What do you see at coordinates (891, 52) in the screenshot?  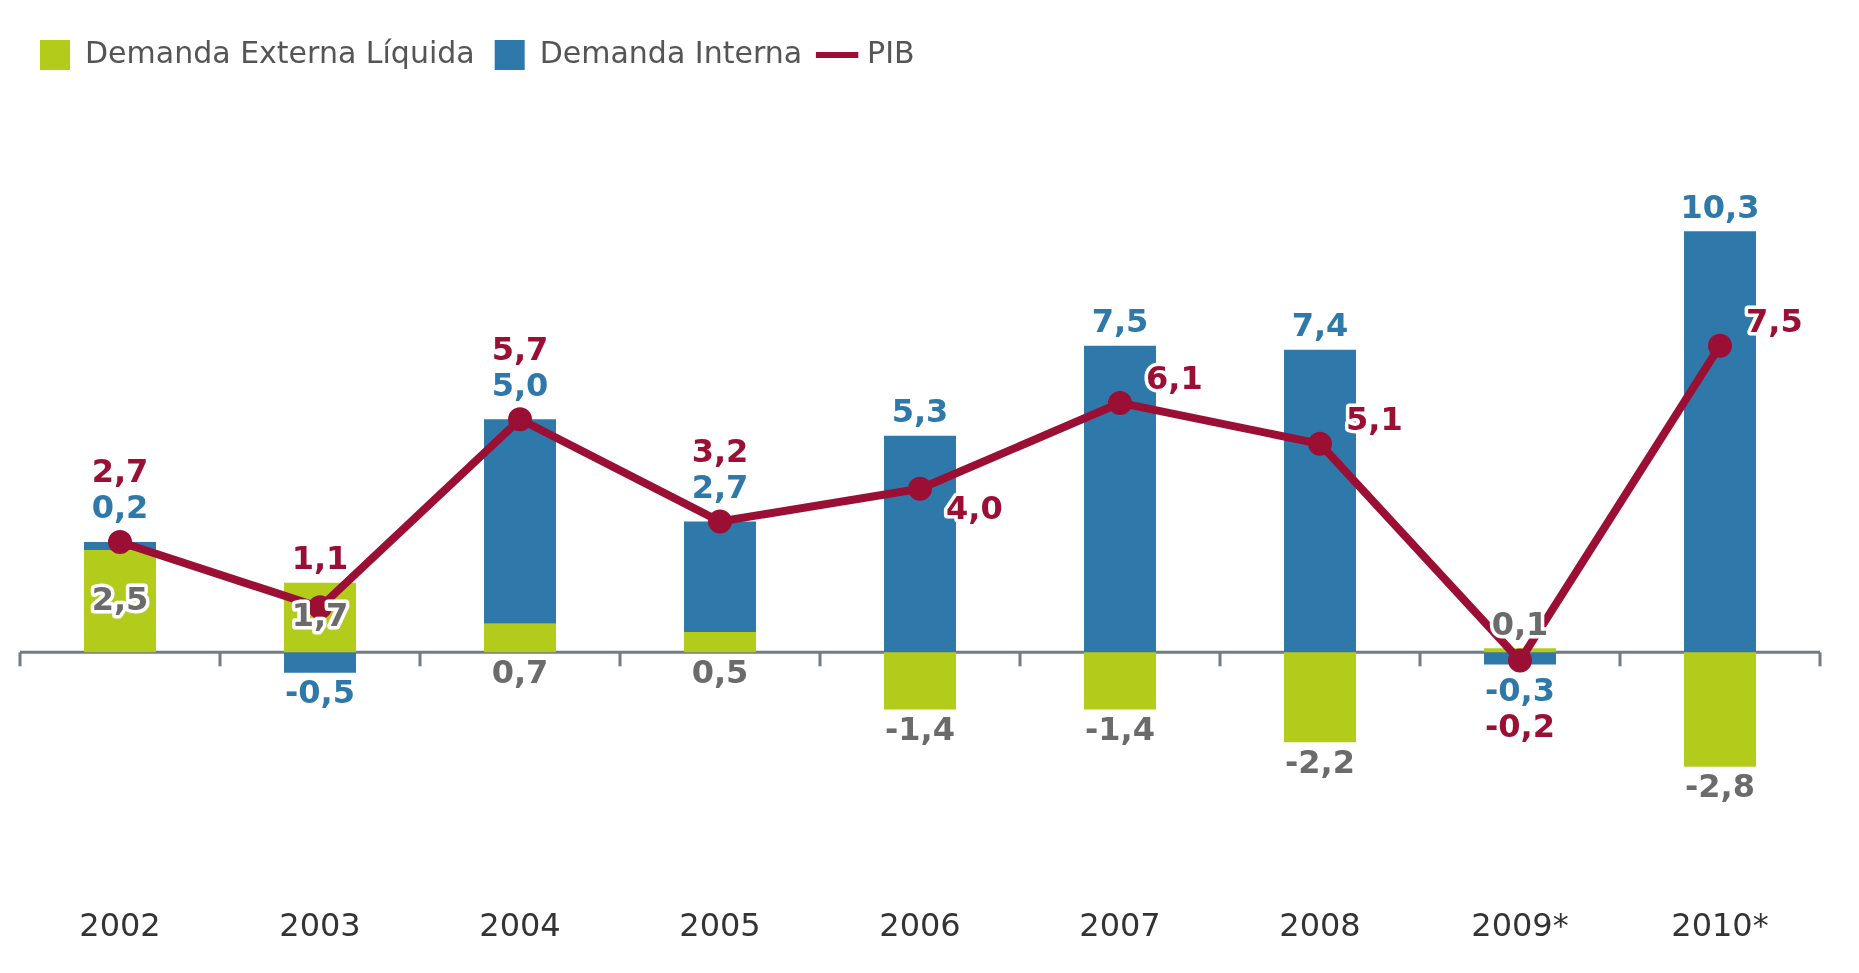 I see `legend-label: PIB` at bounding box center [891, 52].